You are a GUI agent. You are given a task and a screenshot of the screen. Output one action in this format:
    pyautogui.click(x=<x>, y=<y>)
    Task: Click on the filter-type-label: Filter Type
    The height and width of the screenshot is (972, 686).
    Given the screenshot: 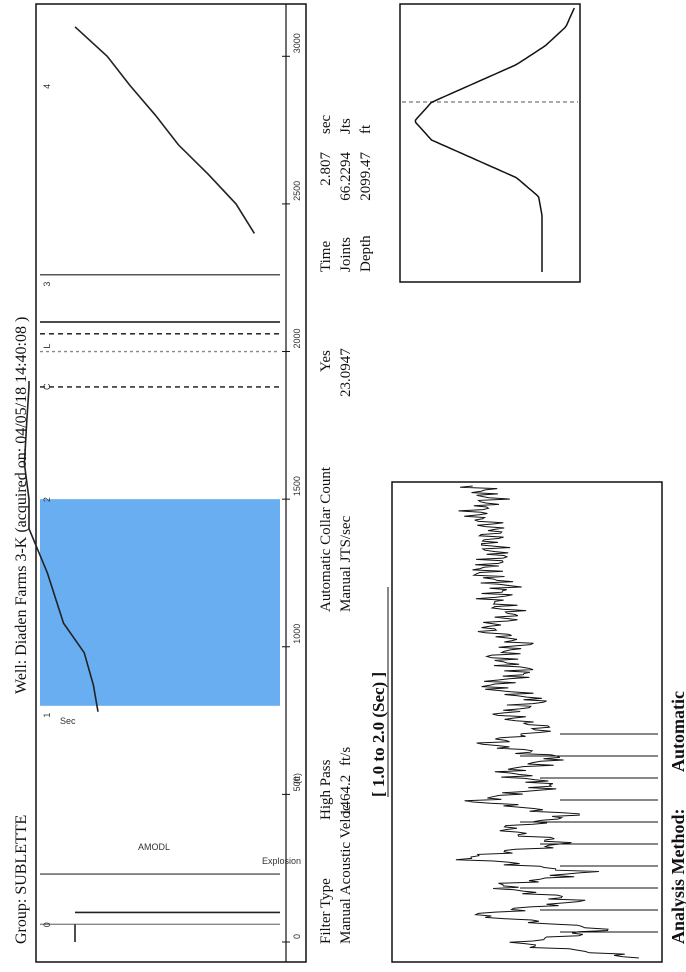 What is the action you would take?
    pyautogui.click(x=326, y=911)
    